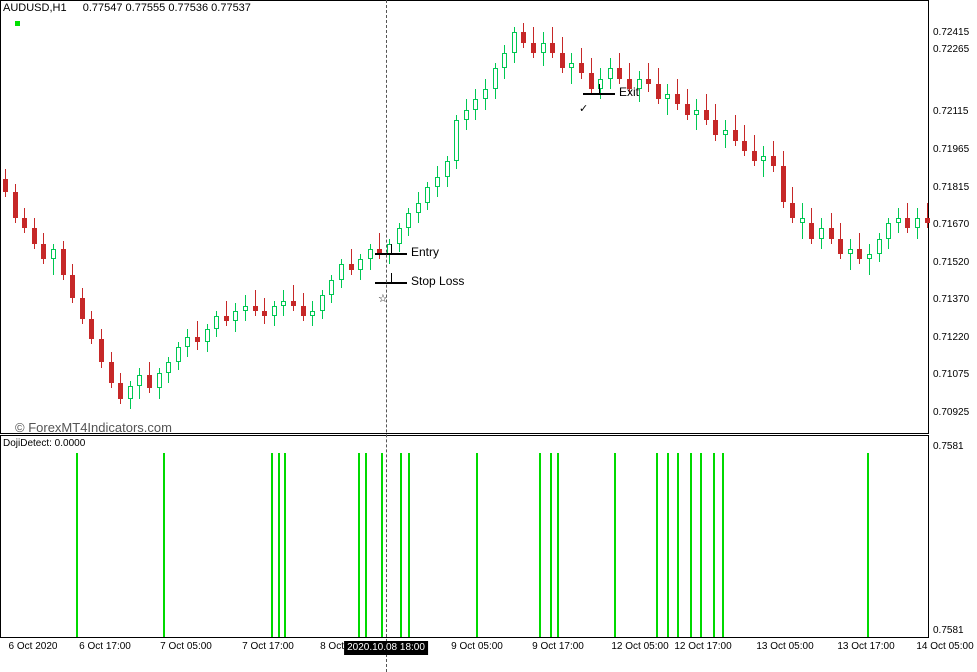 Image resolution: width=977 pixels, height=672 pixels. What do you see at coordinates (383, 299) in the screenshot?
I see `stop-loss-arrow-icon: ☆` at bounding box center [383, 299].